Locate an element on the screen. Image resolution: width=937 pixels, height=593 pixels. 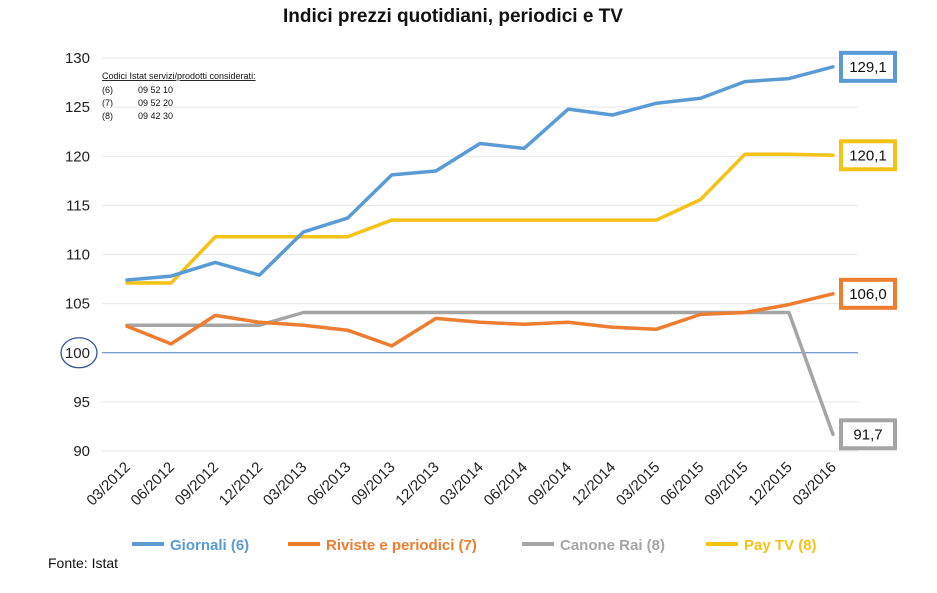
highlight-circle is located at coordinates (79, 353).